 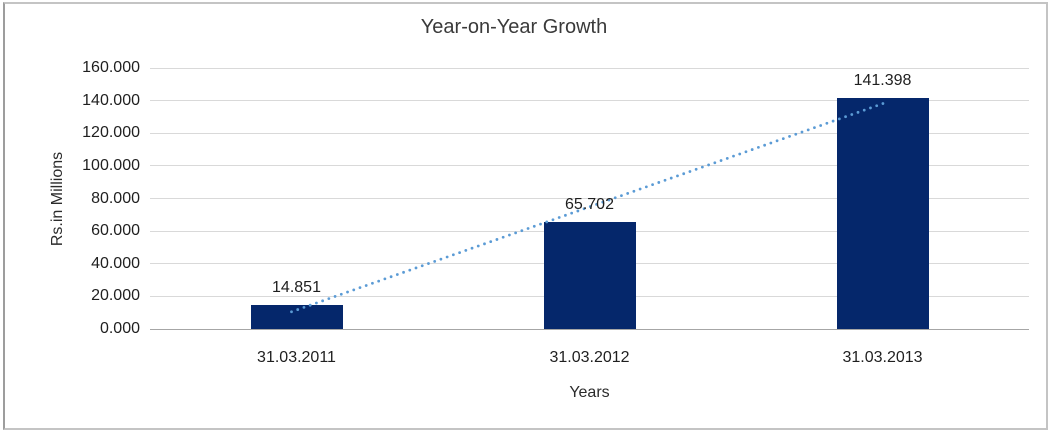 What do you see at coordinates (115, 296) in the screenshot?
I see `y-tick-label: 20.000` at bounding box center [115, 296].